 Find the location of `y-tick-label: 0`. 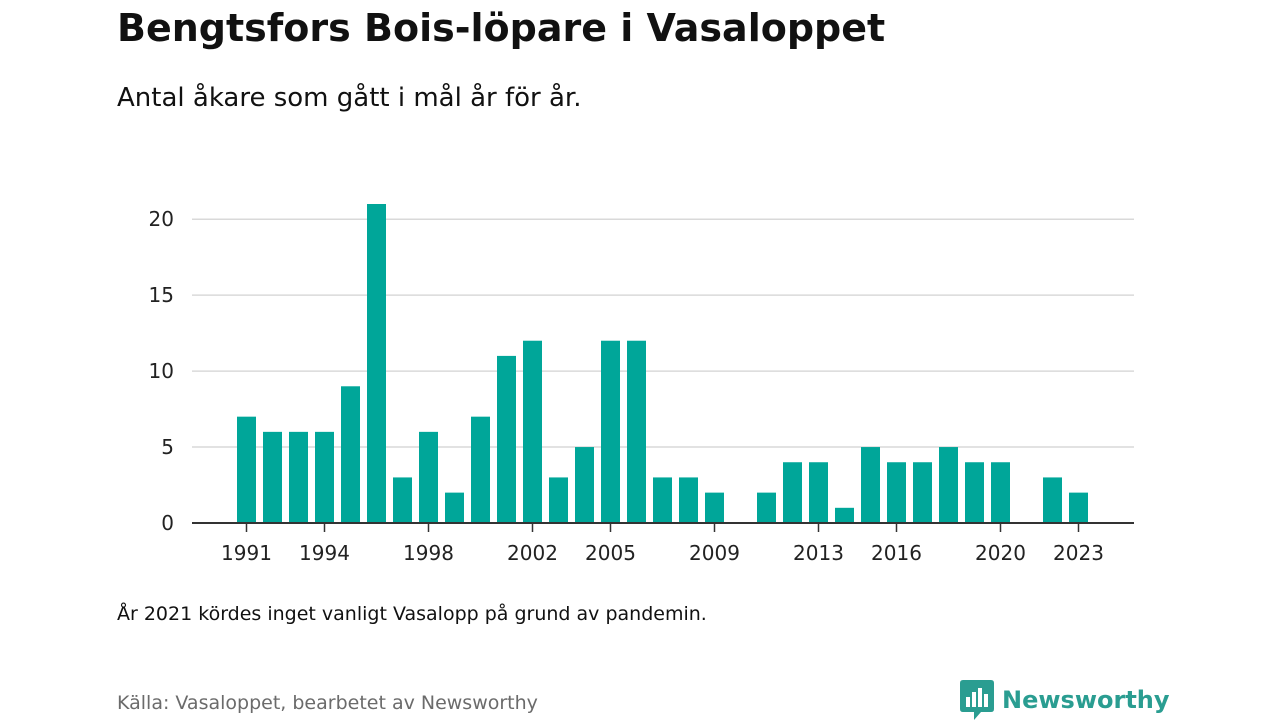

y-tick-label: 0 is located at coordinates (167, 523).